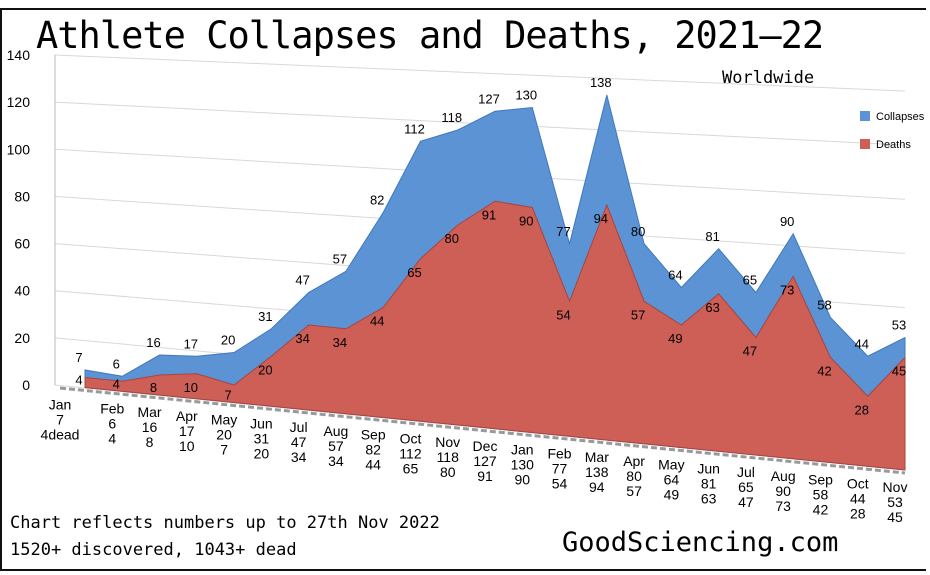 Image resolution: width=930 pixels, height=575 pixels. What do you see at coordinates (638, 231) in the screenshot?
I see `data-label: 80` at bounding box center [638, 231].